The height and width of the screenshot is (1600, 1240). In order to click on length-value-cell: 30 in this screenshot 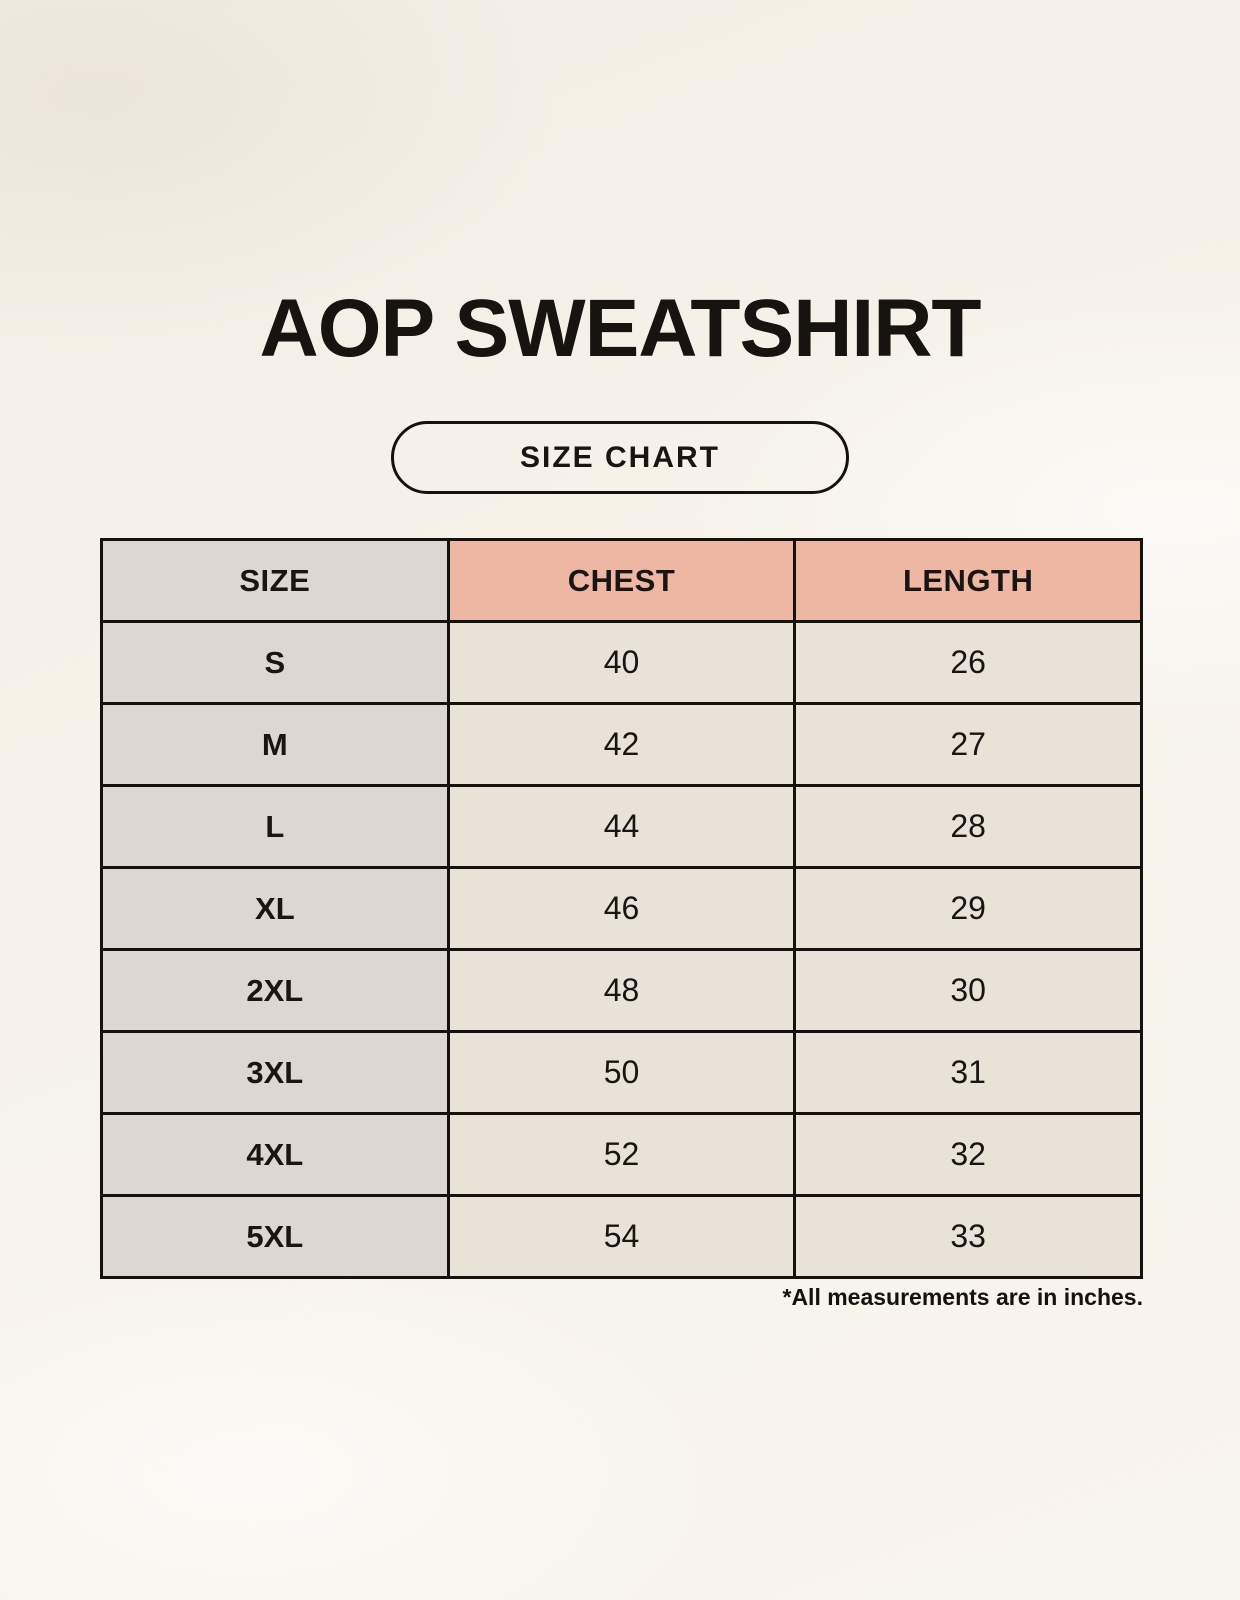, I will do `click(968, 990)`.